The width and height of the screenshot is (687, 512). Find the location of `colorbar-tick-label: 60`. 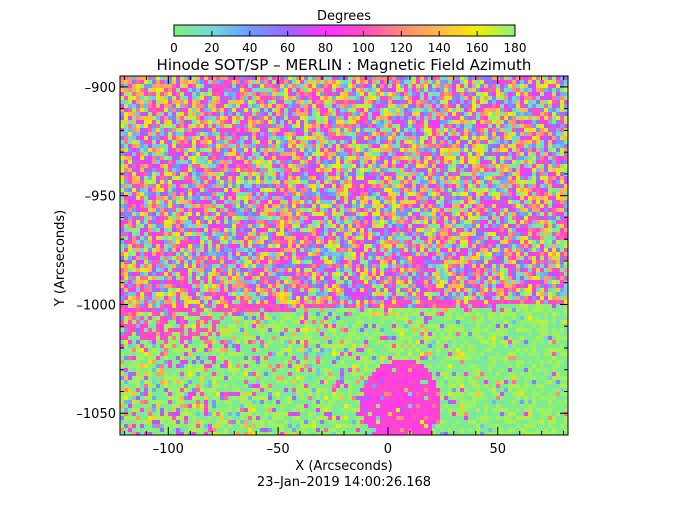

colorbar-tick-label: 60 is located at coordinates (287, 48).